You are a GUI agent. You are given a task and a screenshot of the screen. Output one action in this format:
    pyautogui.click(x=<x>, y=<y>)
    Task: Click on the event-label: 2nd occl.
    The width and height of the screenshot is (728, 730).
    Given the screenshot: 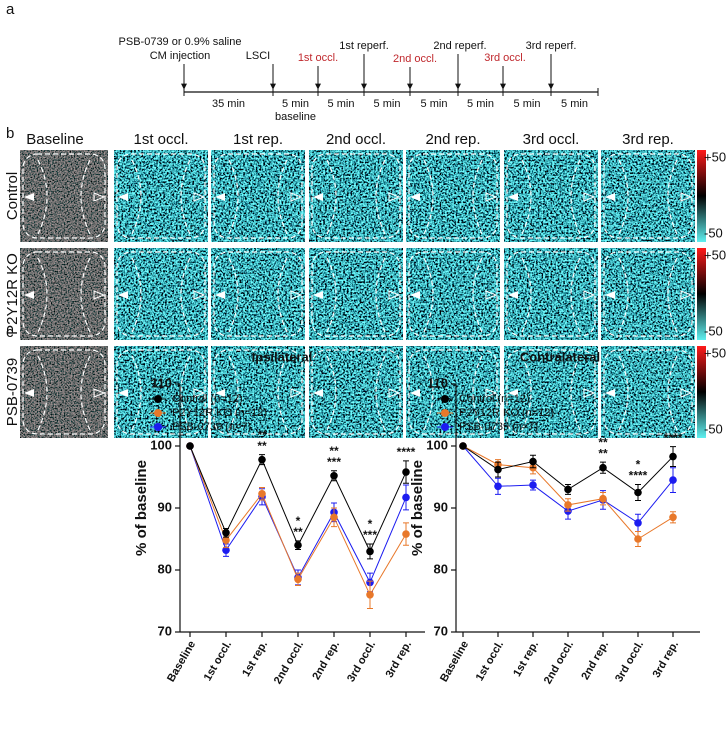 What is the action you would take?
    pyautogui.click(x=415, y=59)
    